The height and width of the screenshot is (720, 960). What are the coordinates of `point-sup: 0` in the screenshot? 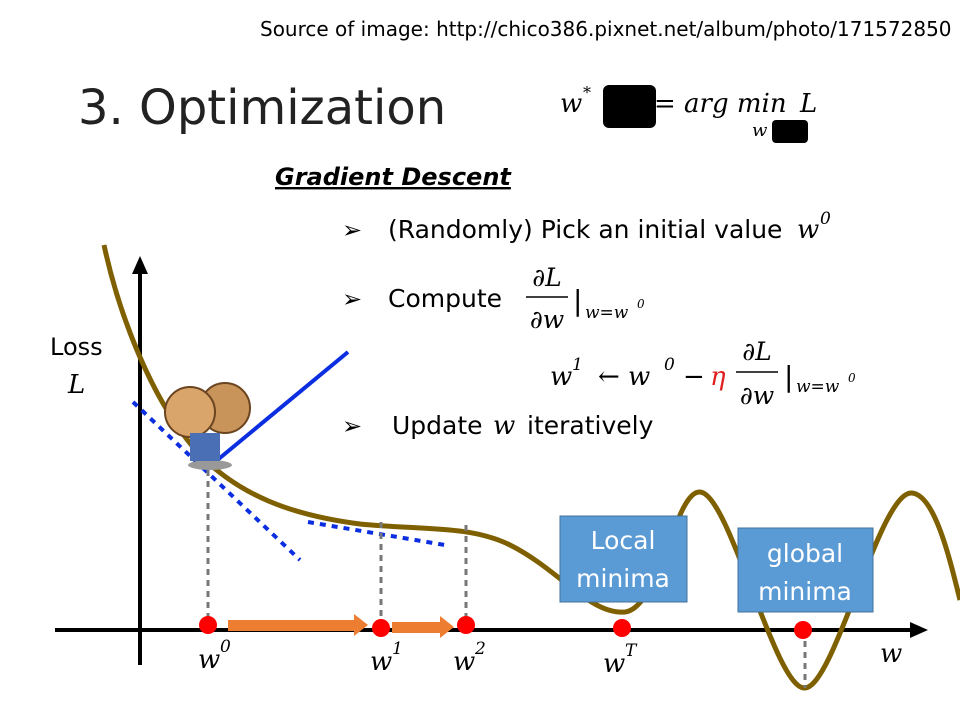 It's located at (225, 647).